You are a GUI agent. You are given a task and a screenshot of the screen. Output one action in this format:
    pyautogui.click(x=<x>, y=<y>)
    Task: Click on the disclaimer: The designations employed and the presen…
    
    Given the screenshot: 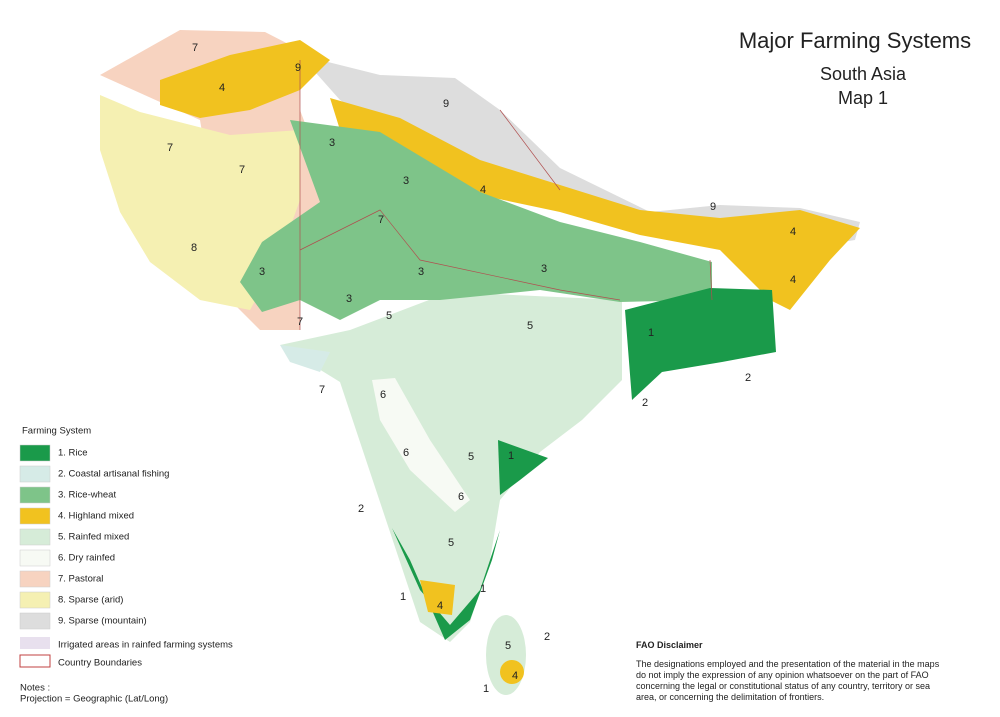 What is the action you would take?
    pyautogui.click(x=788, y=680)
    